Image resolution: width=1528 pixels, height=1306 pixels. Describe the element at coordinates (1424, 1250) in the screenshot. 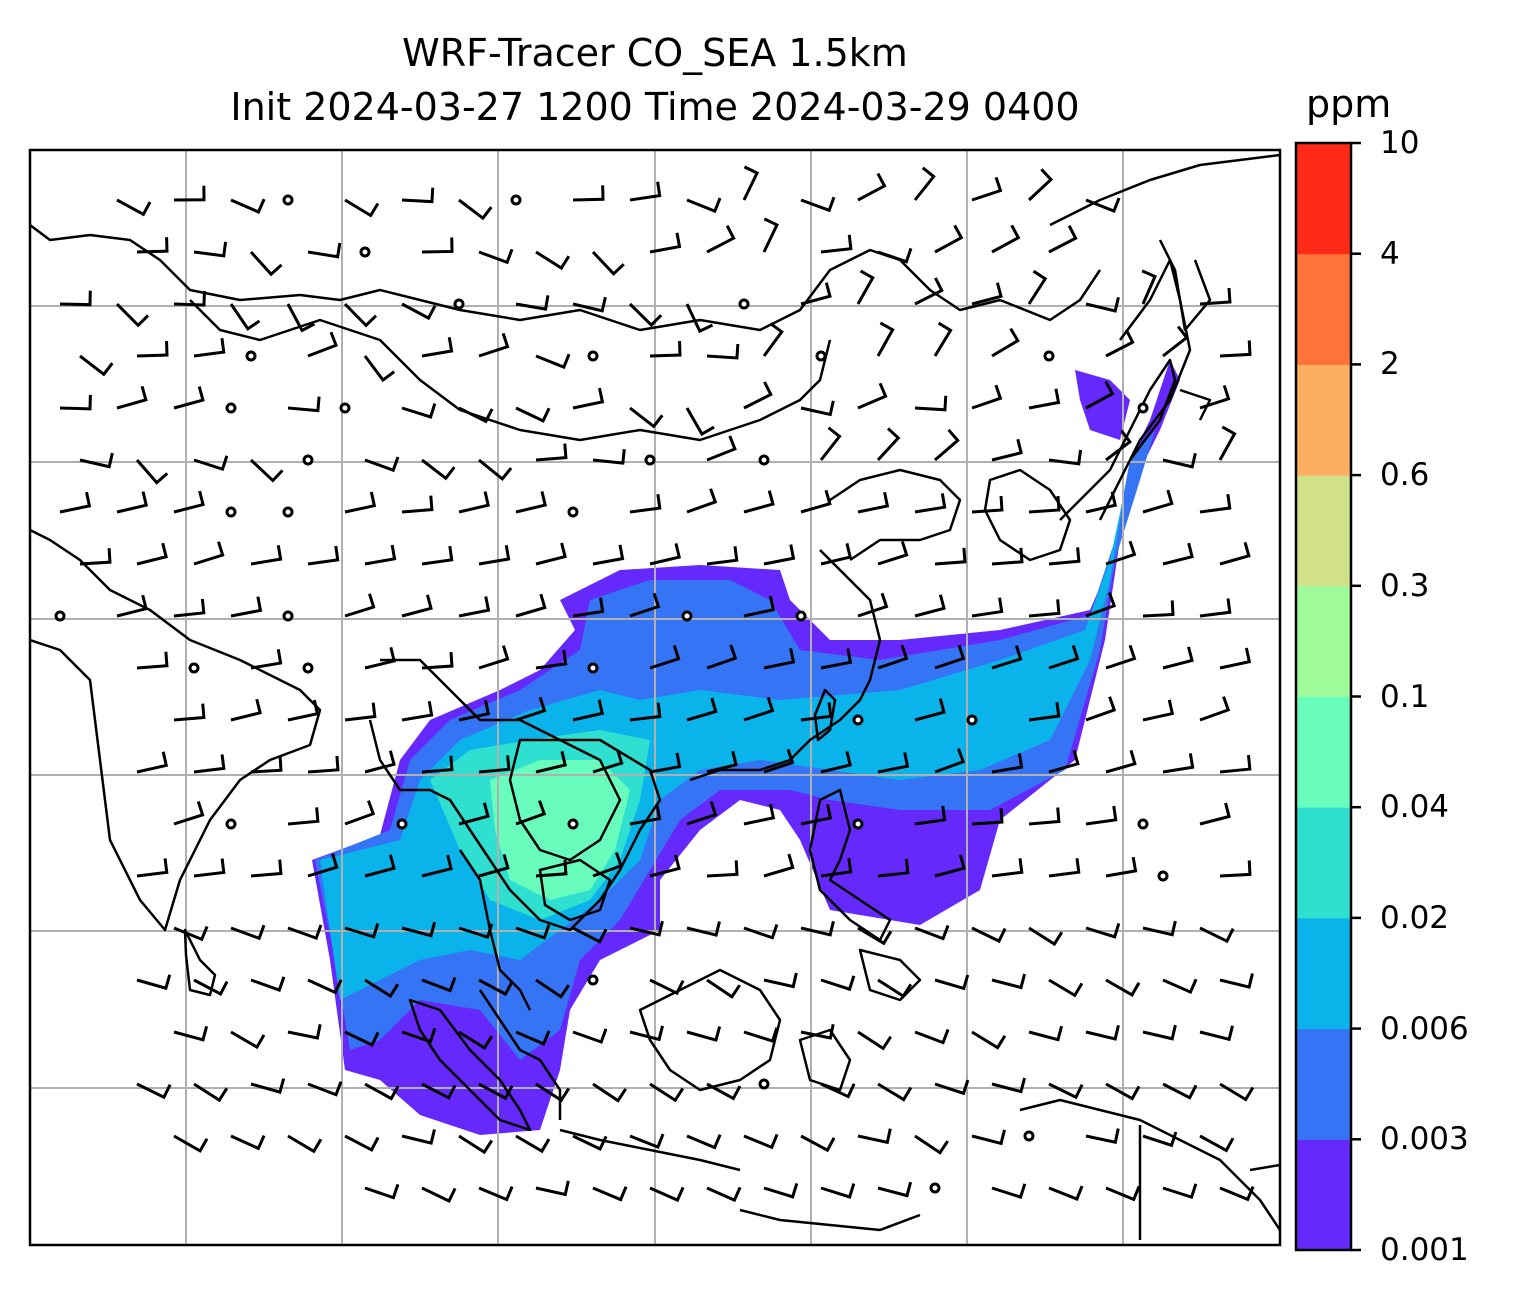

I see `colorbar-tick-label: 0.001` at that location.